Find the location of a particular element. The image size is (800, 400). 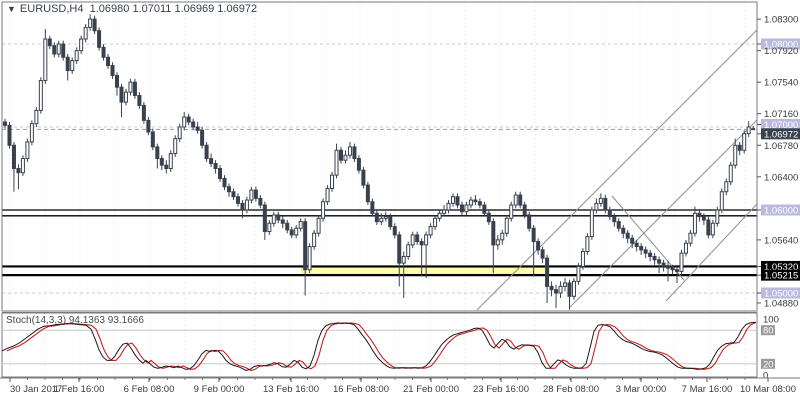

time-axis-label: 28 Feb 08:00 is located at coordinates (571, 389).